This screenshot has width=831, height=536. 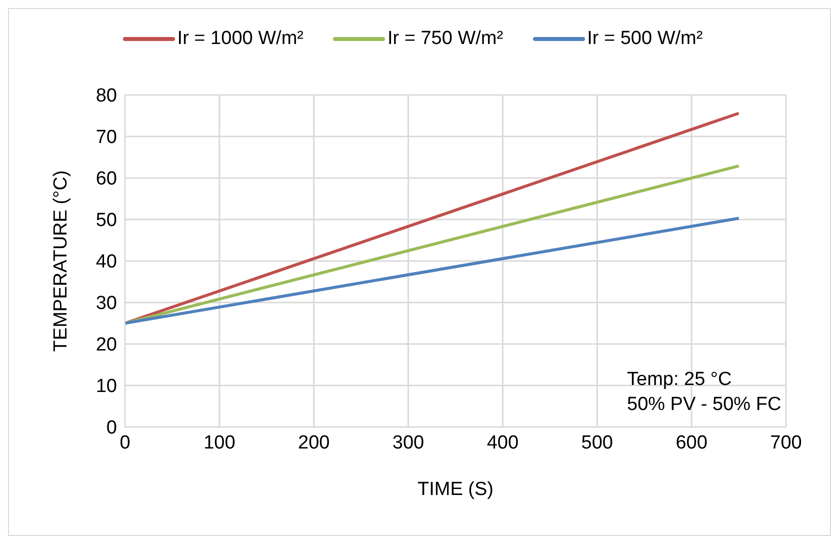 What do you see at coordinates (111, 428) in the screenshot?
I see `y-tick-label: 0` at bounding box center [111, 428].